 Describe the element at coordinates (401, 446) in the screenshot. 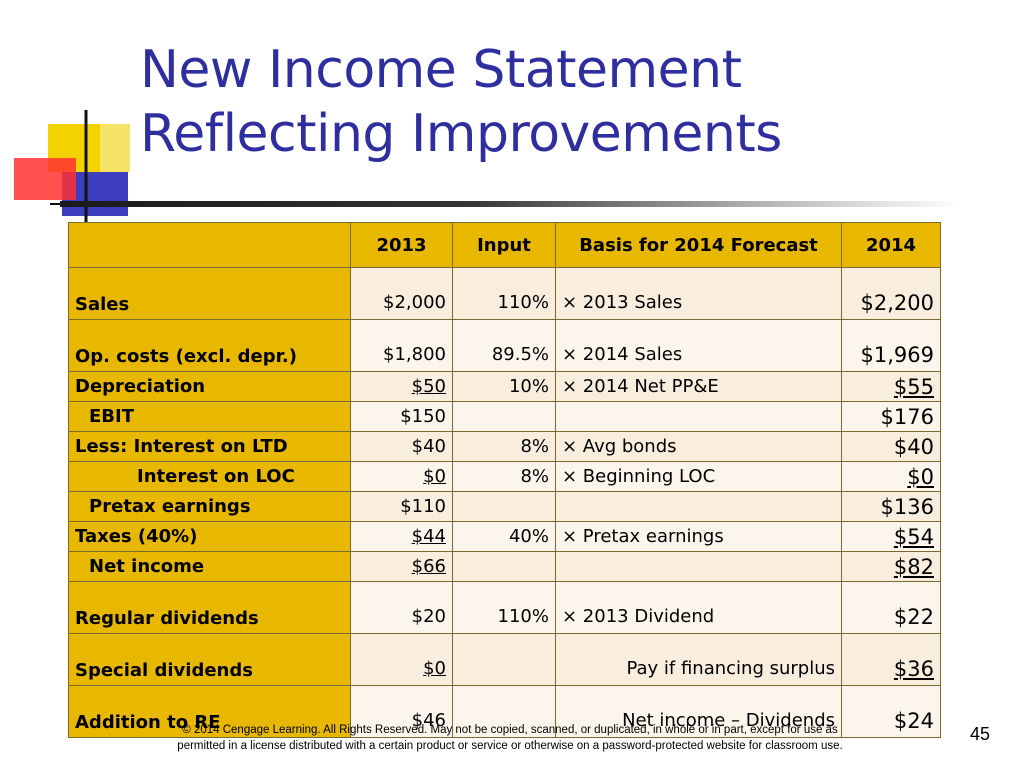

I see `value-2013: $40` at that location.